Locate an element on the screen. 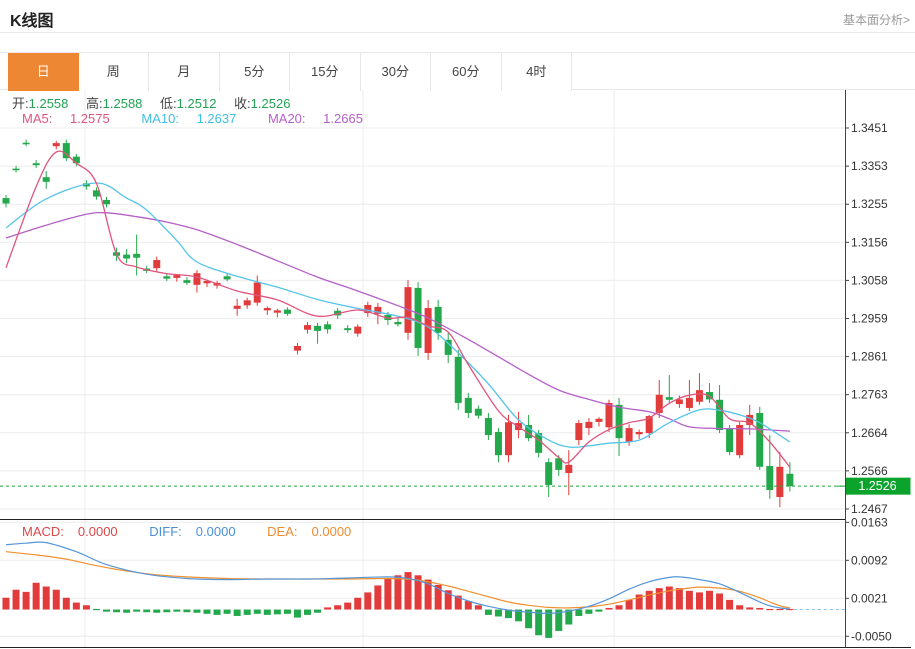 The height and width of the screenshot is (649, 915). svg-text: 1.3058 is located at coordinates (869, 280).